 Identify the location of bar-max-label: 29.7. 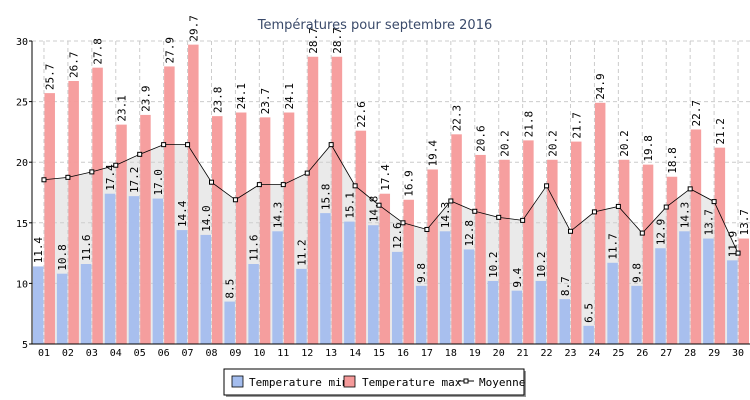
(193, 28).